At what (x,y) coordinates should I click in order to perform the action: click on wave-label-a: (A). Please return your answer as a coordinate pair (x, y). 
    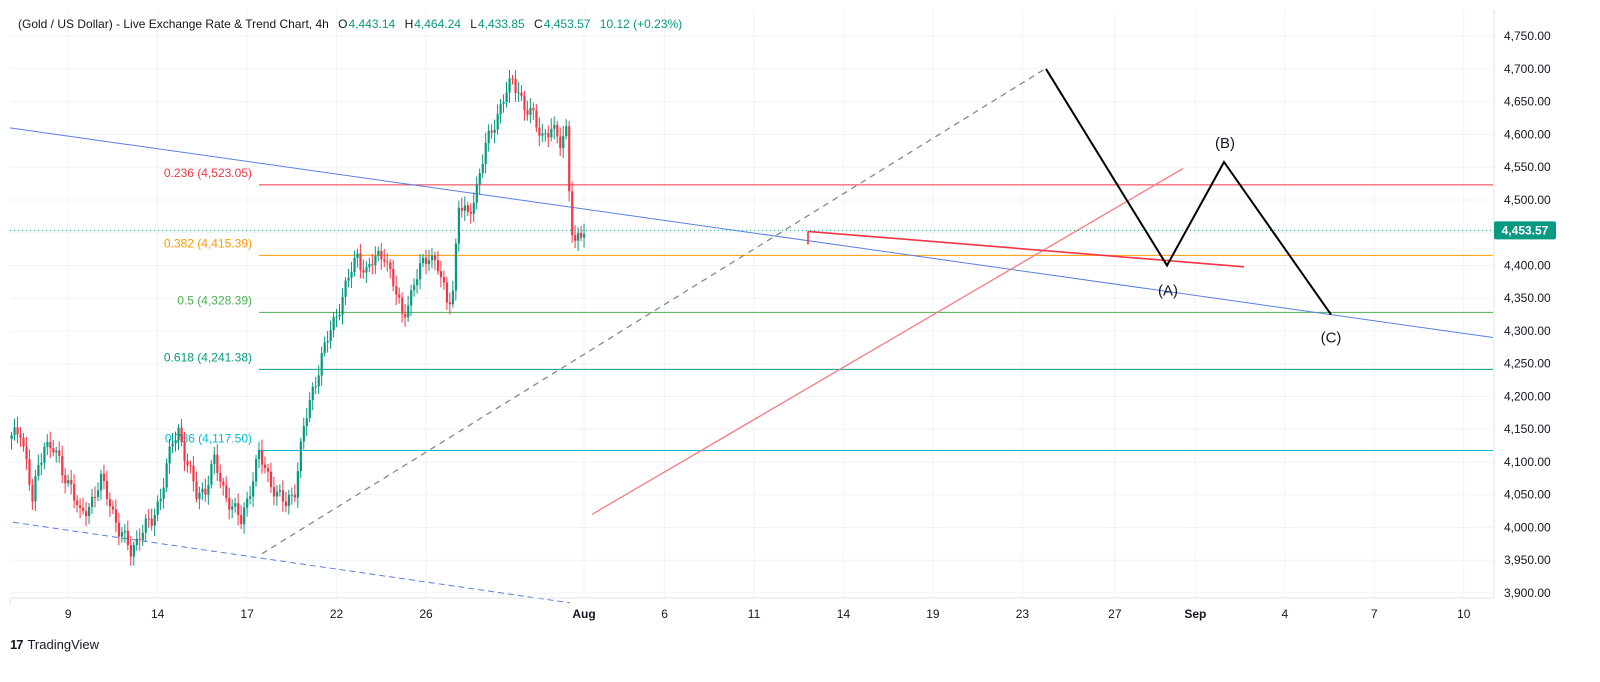
    Looking at the image, I should click on (1168, 290).